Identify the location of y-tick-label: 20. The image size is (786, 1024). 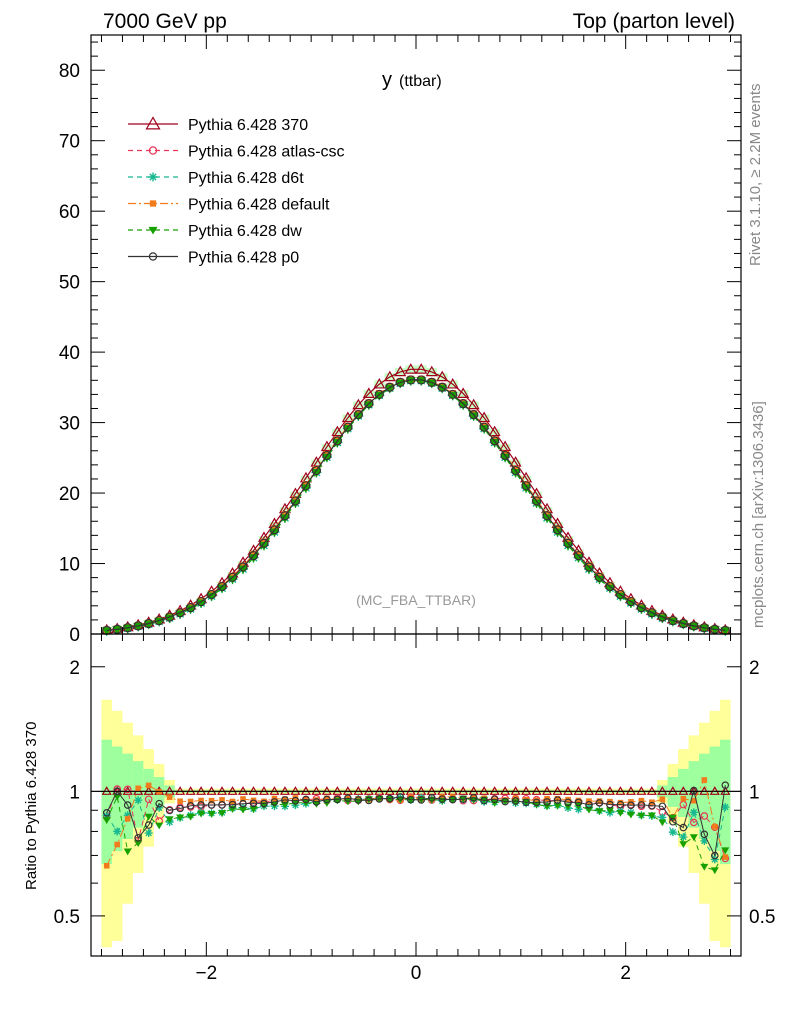
(69, 494).